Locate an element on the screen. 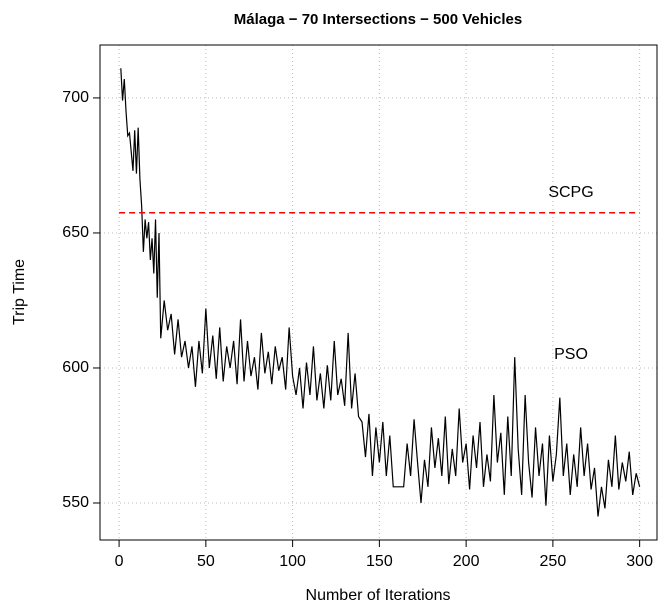 The image size is (659, 608). x-tick-label: 0 is located at coordinates (119, 561).